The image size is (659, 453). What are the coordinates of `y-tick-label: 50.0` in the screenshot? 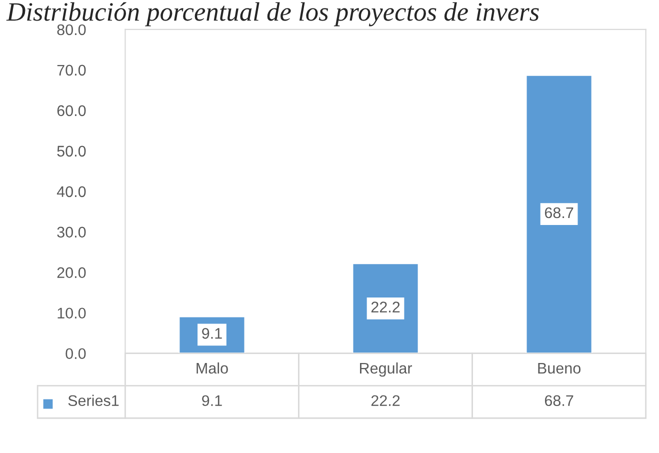 It's located at (71, 151).